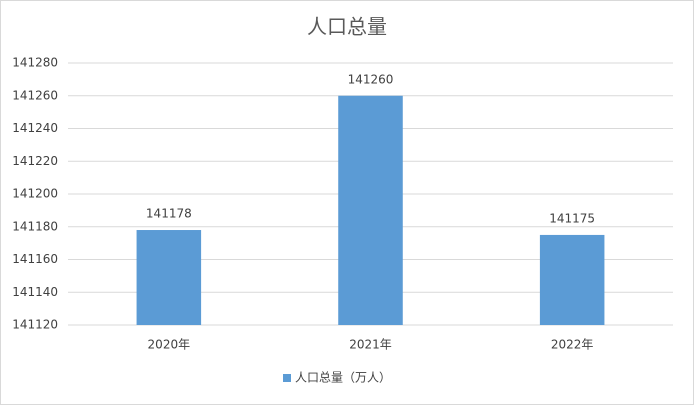 This screenshot has width=694, height=405. What do you see at coordinates (35, 63) in the screenshot?
I see `y-tick-label: 141280` at bounding box center [35, 63].